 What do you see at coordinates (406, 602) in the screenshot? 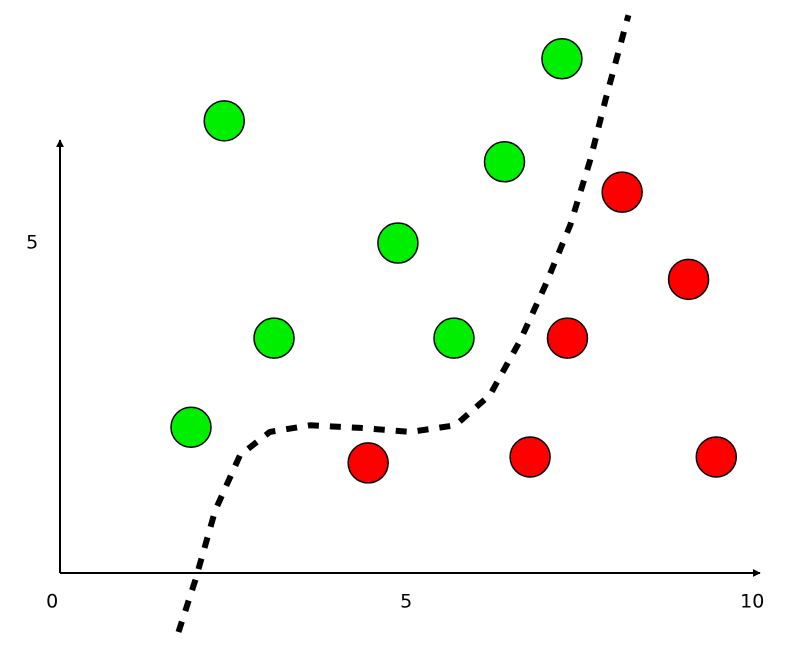
I see `x-tick-label: 5` at bounding box center [406, 602].